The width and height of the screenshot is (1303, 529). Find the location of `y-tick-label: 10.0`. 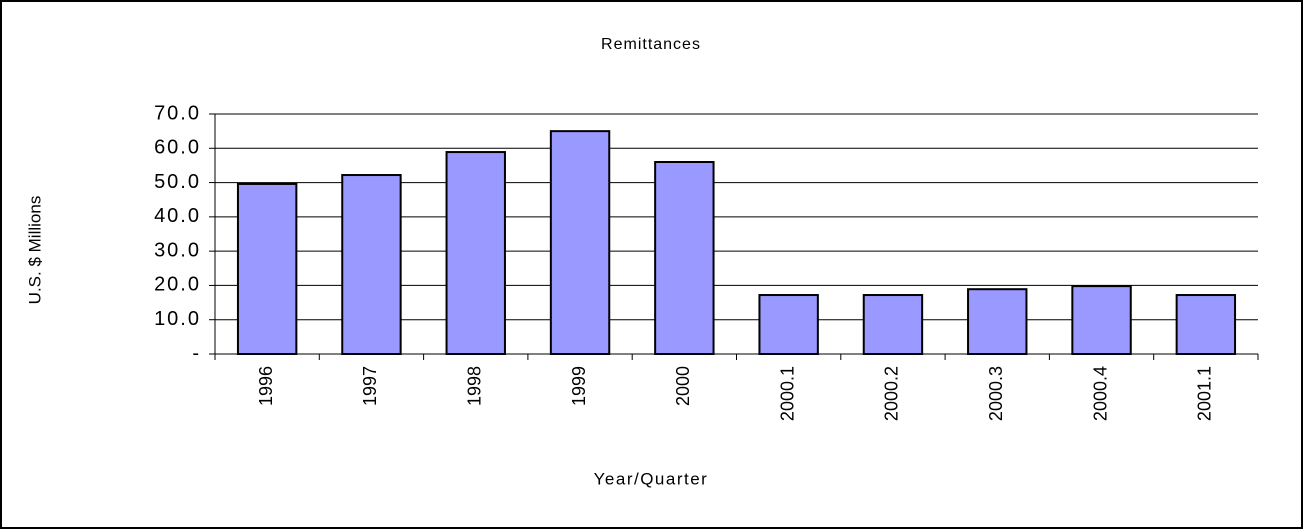

y-tick-label: 10.0 is located at coordinates (177, 319).